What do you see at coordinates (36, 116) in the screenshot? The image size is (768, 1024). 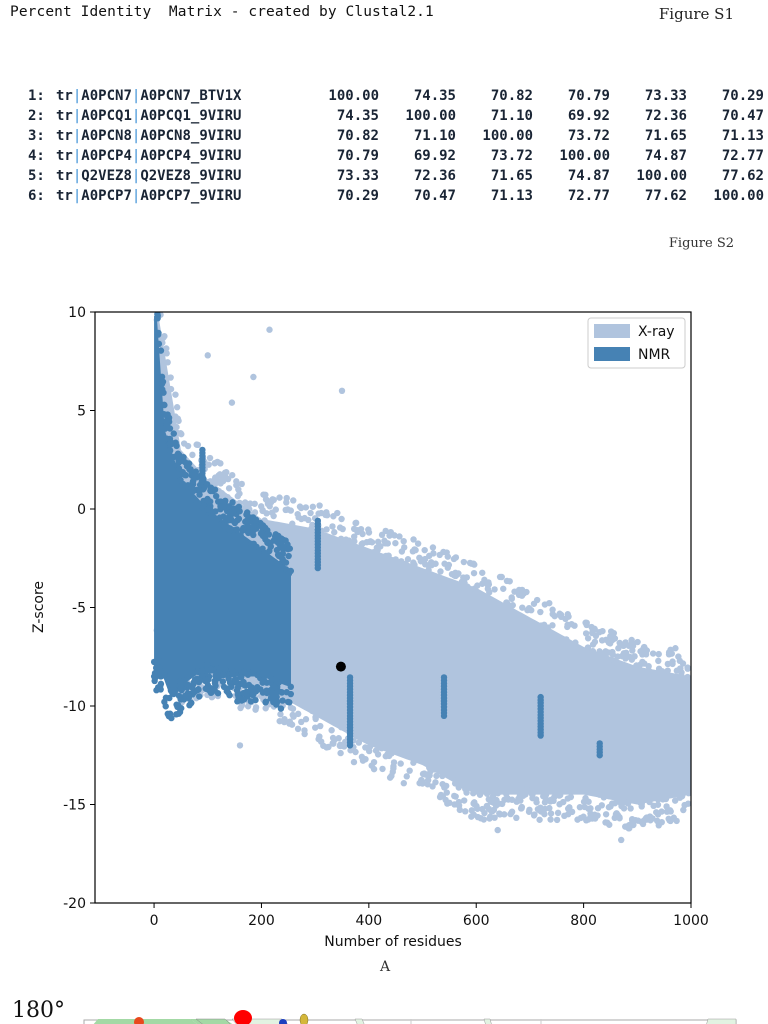 I see `row-index: 2:` at bounding box center [36, 116].